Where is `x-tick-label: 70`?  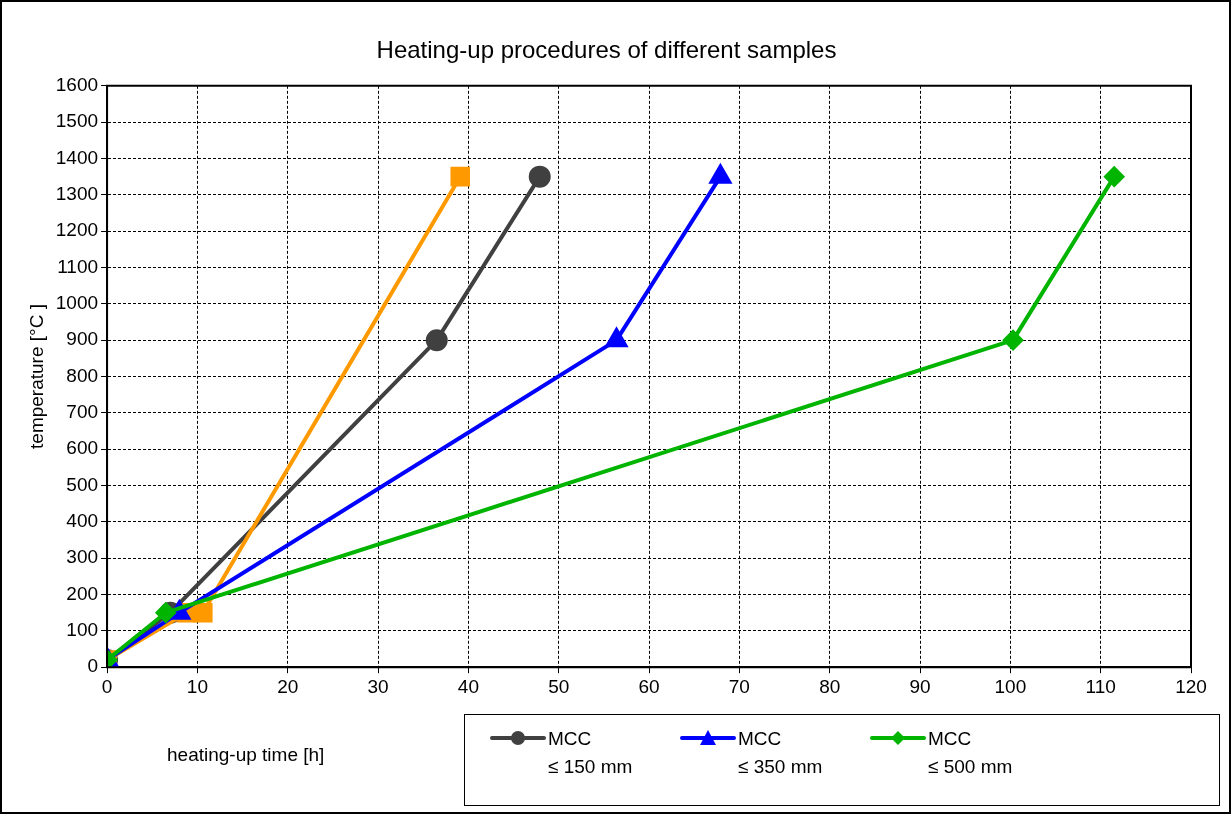 x-tick-label: 70 is located at coordinates (739, 686).